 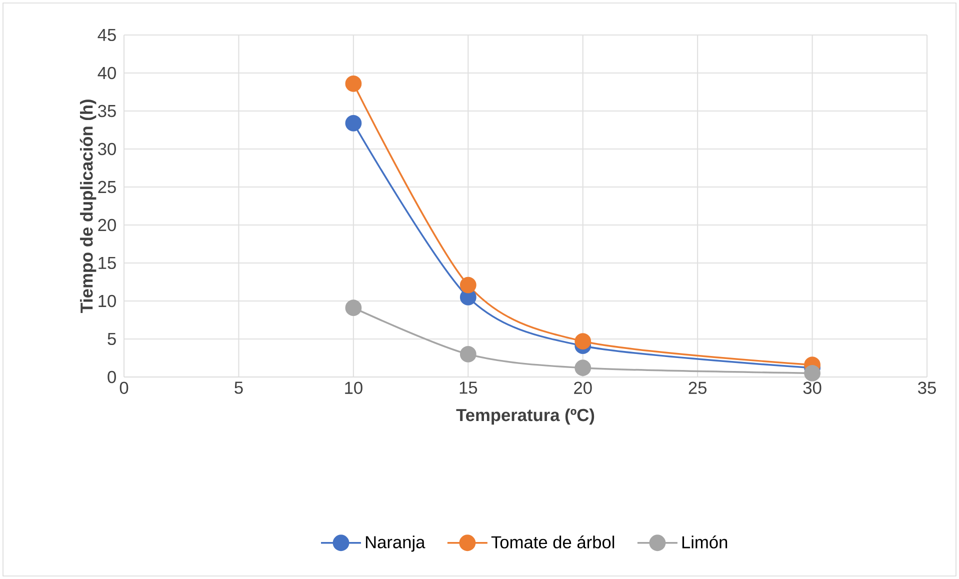 What do you see at coordinates (112, 339) in the screenshot?
I see `y-tick-label: 5` at bounding box center [112, 339].